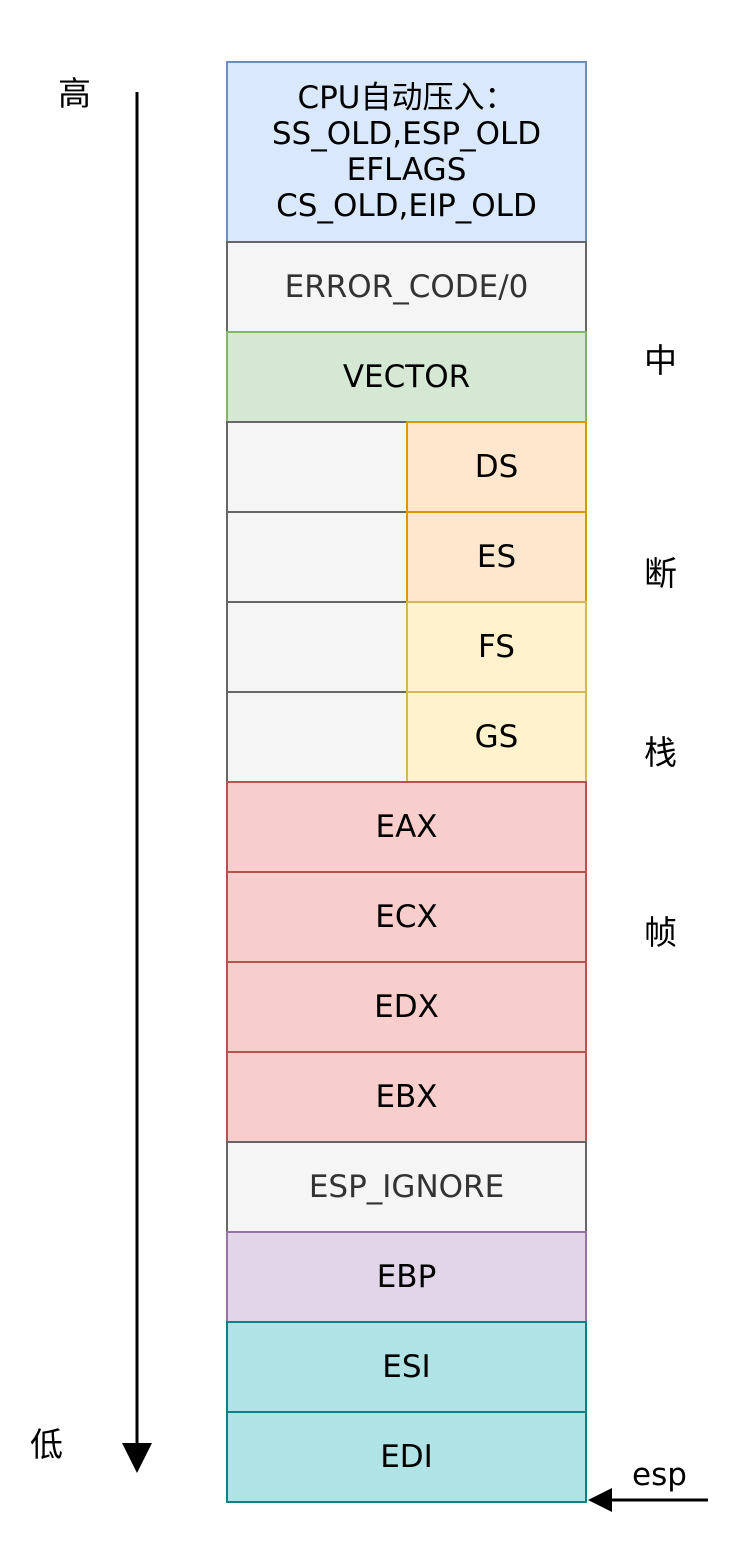 The width and height of the screenshot is (753, 1563). I want to click on high-to-low-arrow, so click(137, 782).